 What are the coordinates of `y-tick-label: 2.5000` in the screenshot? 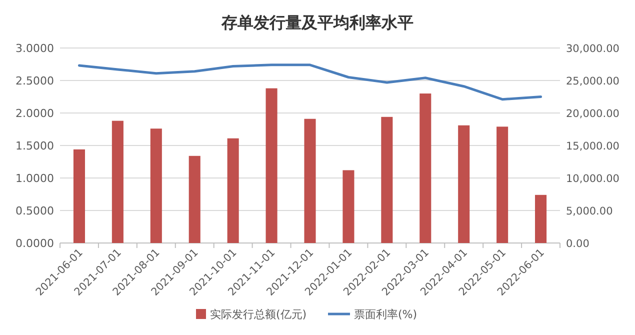 It's located at (35, 81).